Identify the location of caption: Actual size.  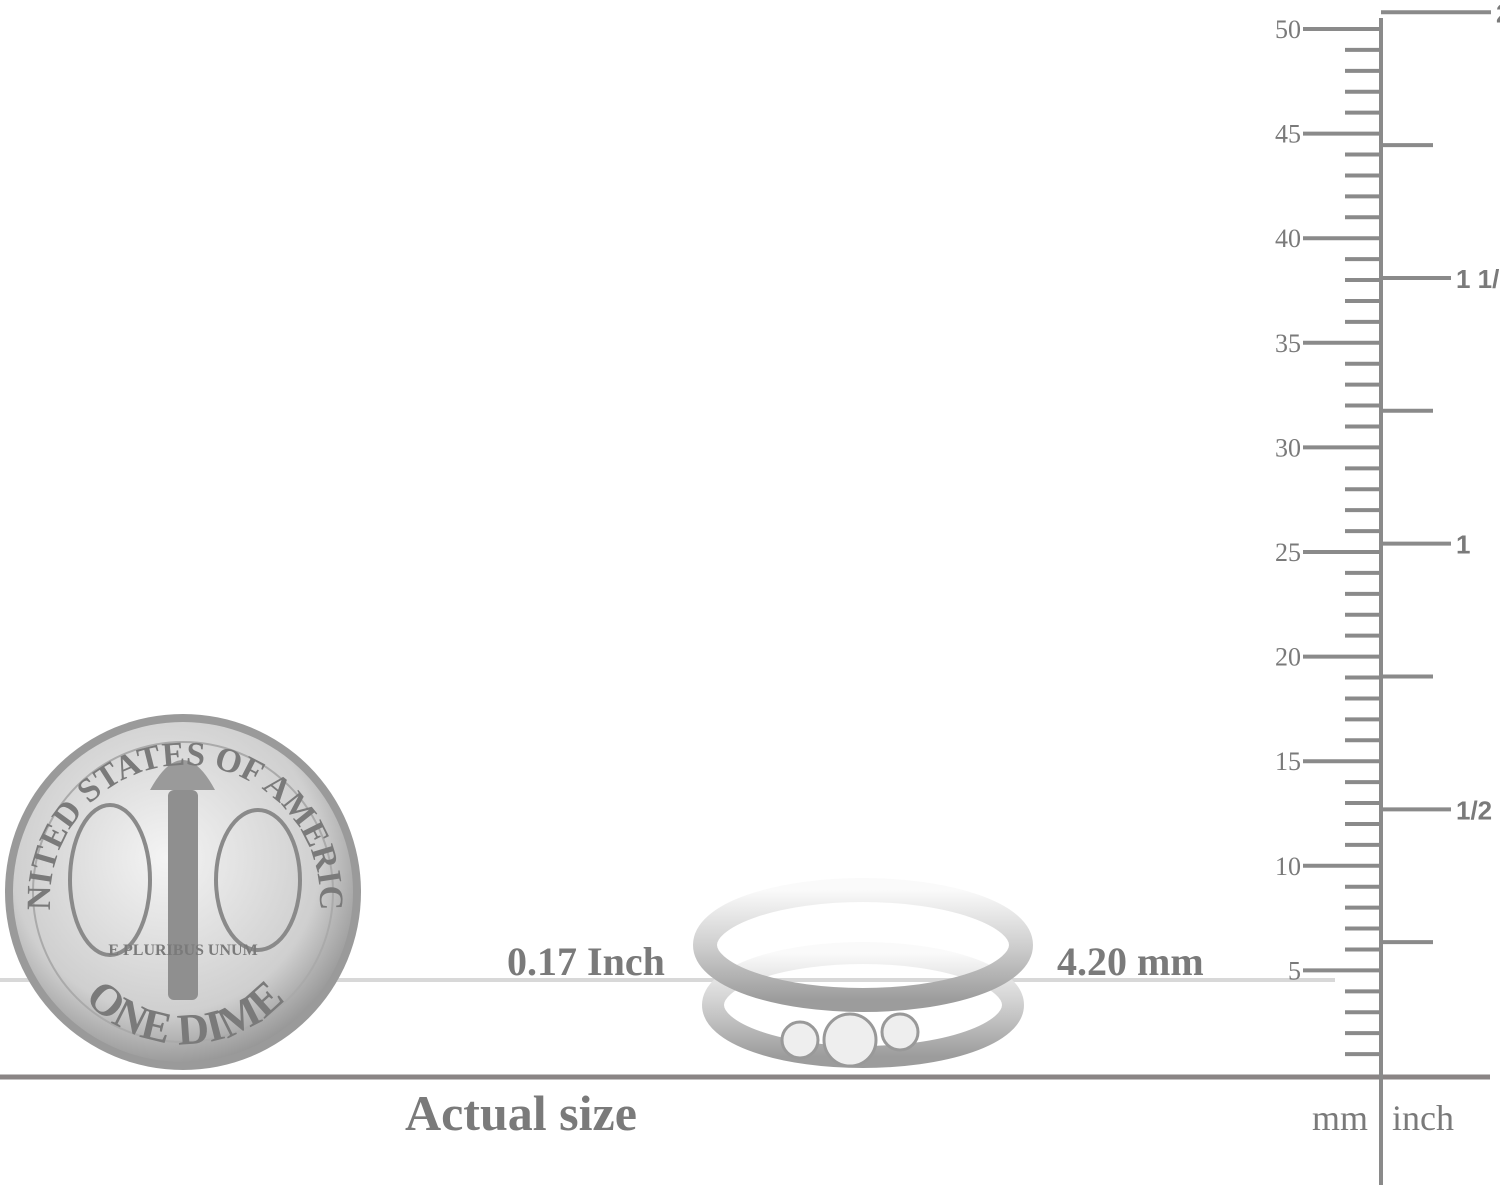
(521, 1113).